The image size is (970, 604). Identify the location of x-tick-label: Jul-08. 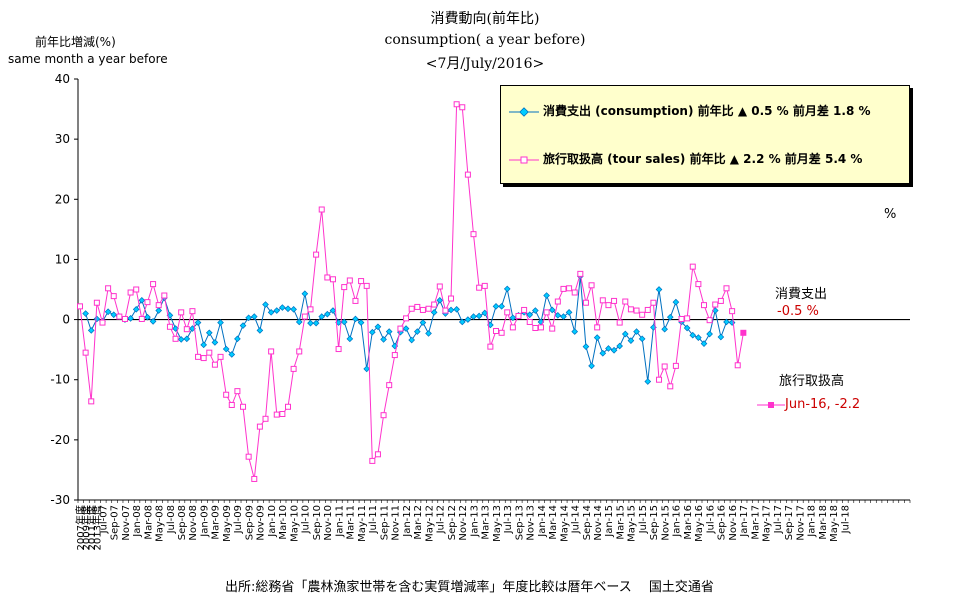
(171, 519).